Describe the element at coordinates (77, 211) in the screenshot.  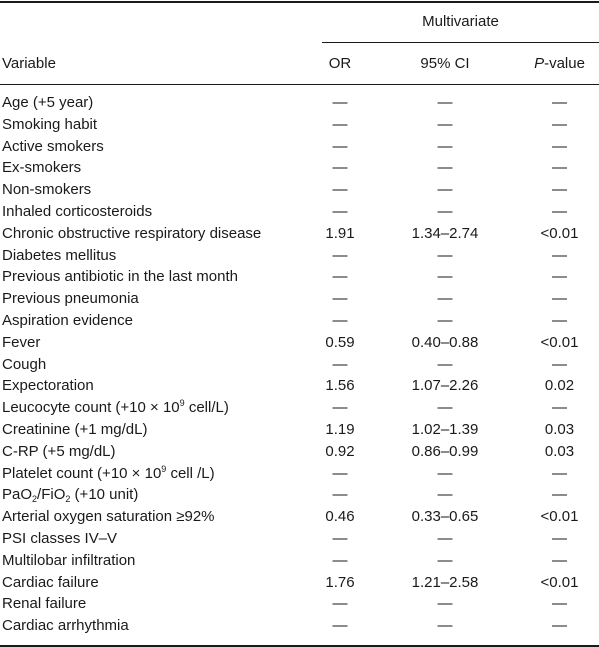
I see `cell-variable: Inhaled corticosteroids` at that location.